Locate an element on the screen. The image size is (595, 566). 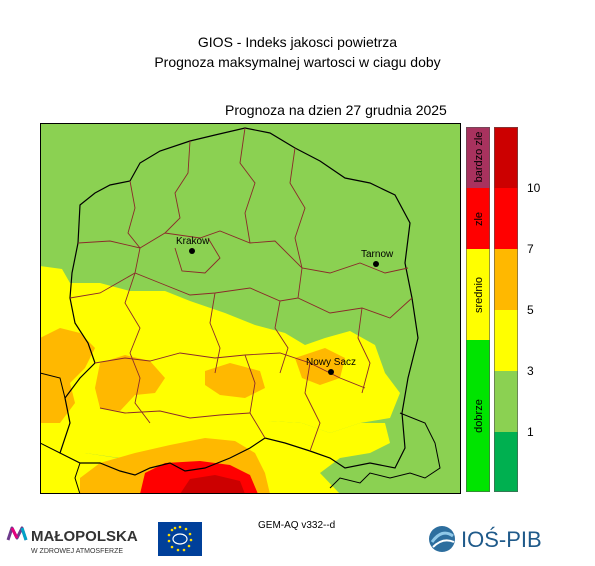
scale-tick: 3 is located at coordinates (530, 371).